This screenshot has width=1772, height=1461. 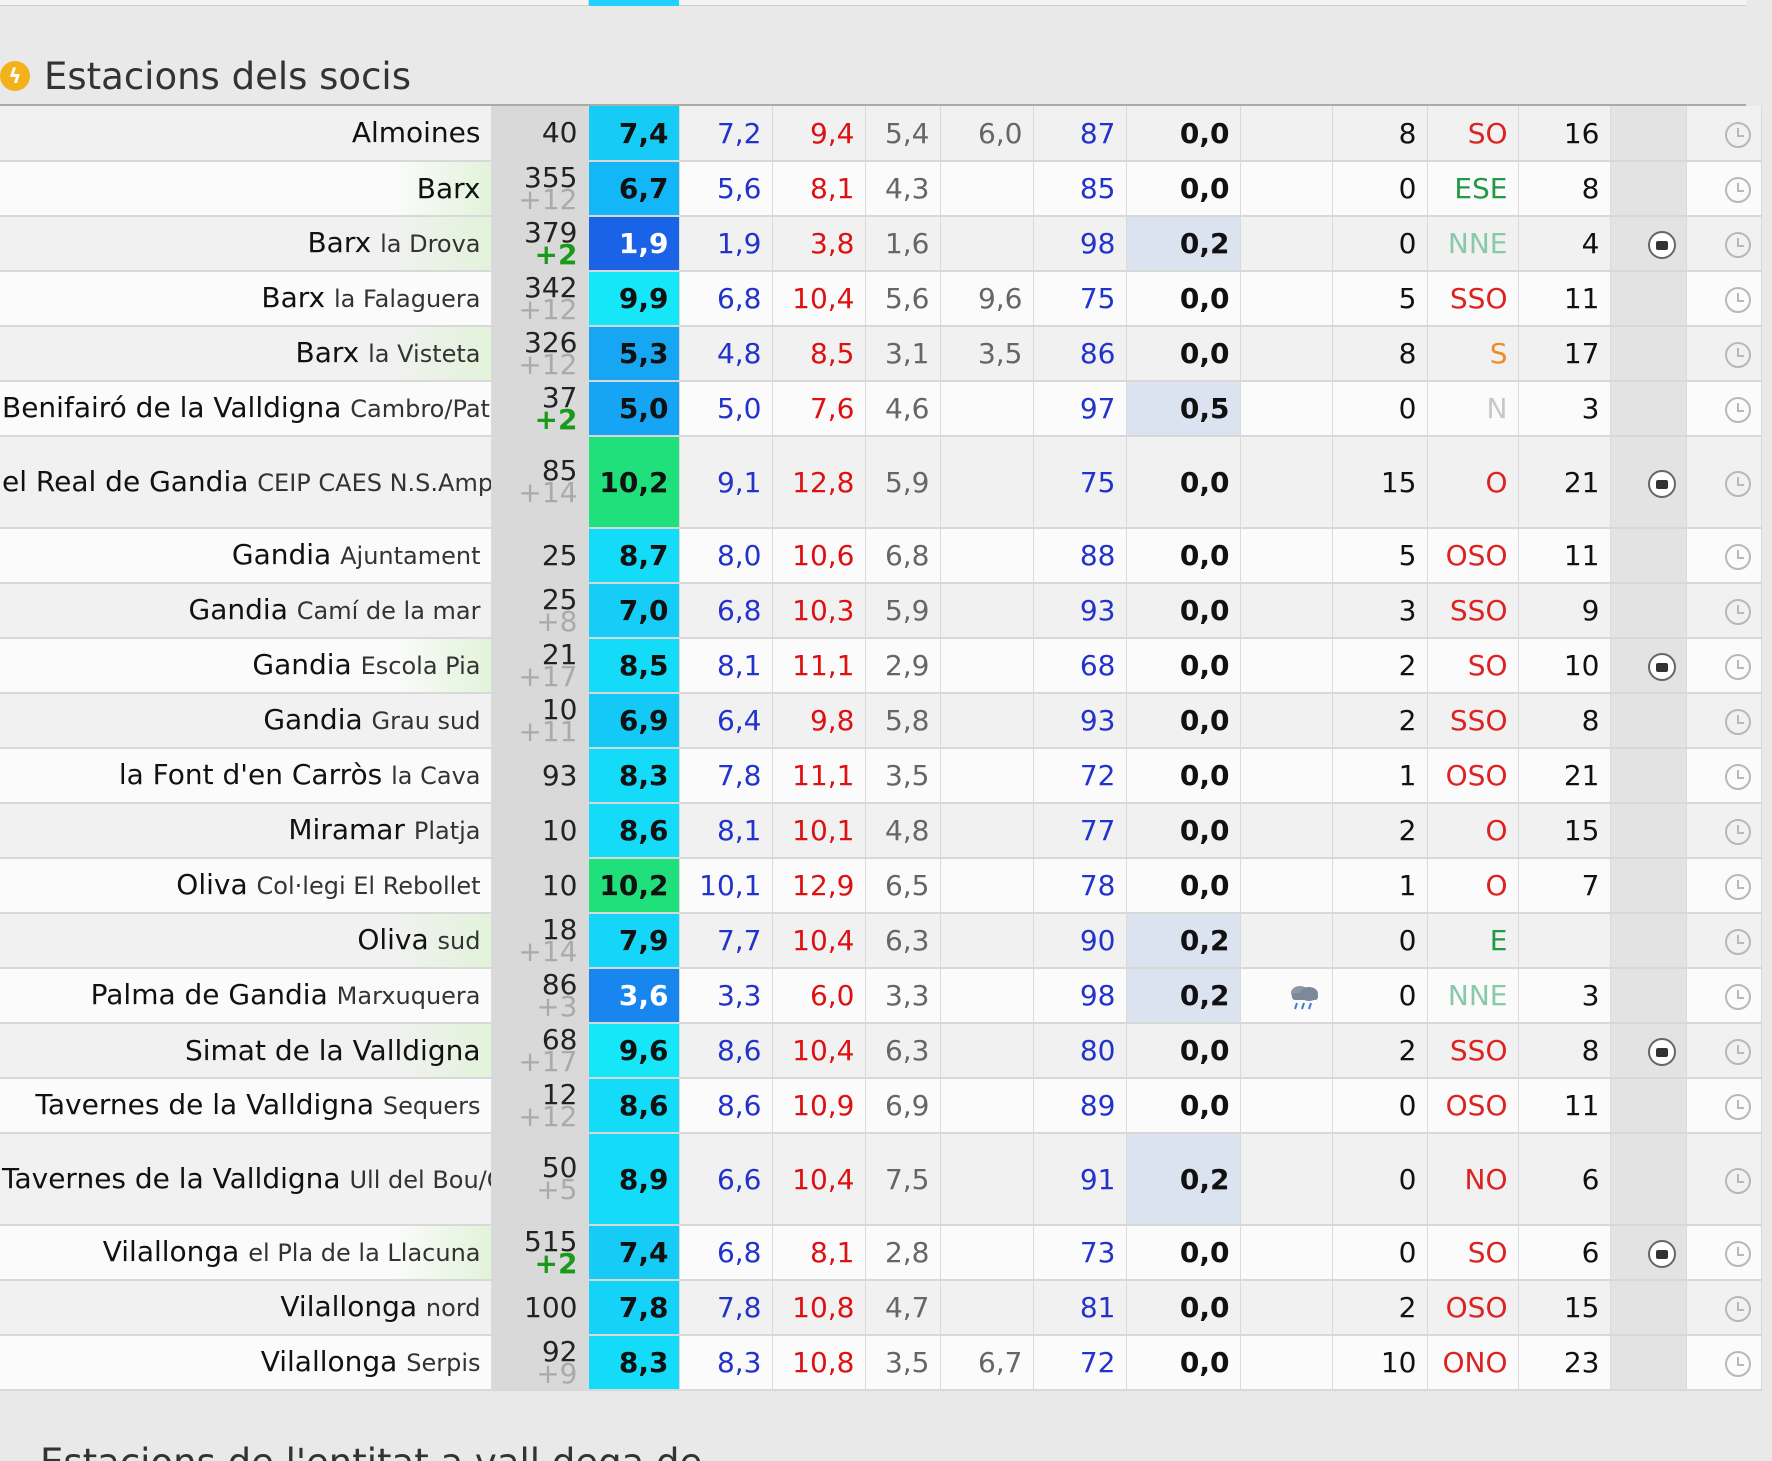 What do you see at coordinates (410, 556) in the screenshot?
I see `station-location: Ajuntament` at bounding box center [410, 556].